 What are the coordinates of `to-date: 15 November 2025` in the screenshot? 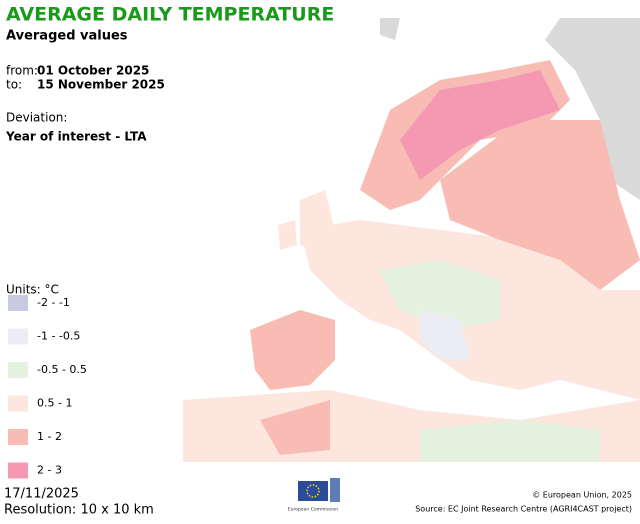 It's located at (101, 85).